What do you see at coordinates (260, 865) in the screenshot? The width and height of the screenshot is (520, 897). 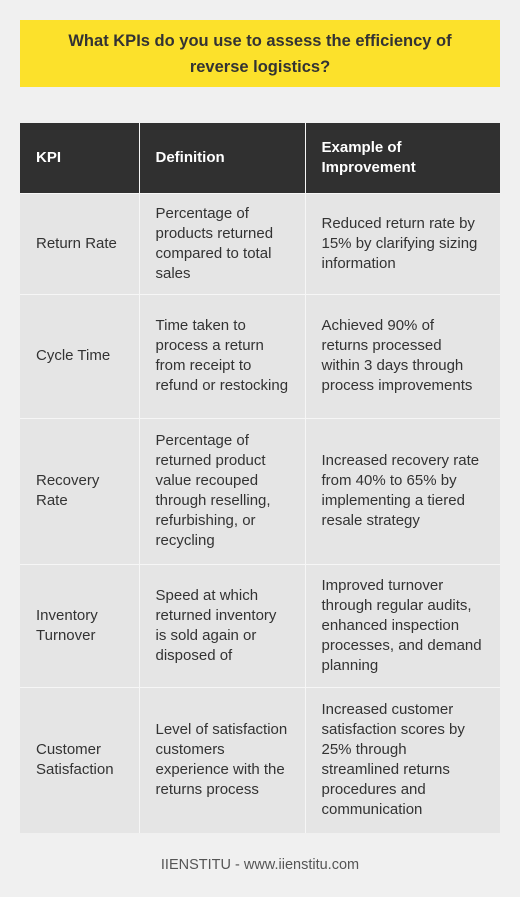 I see `footer-credit: IIENSTITU - www.iienstitu.com` at bounding box center [260, 865].